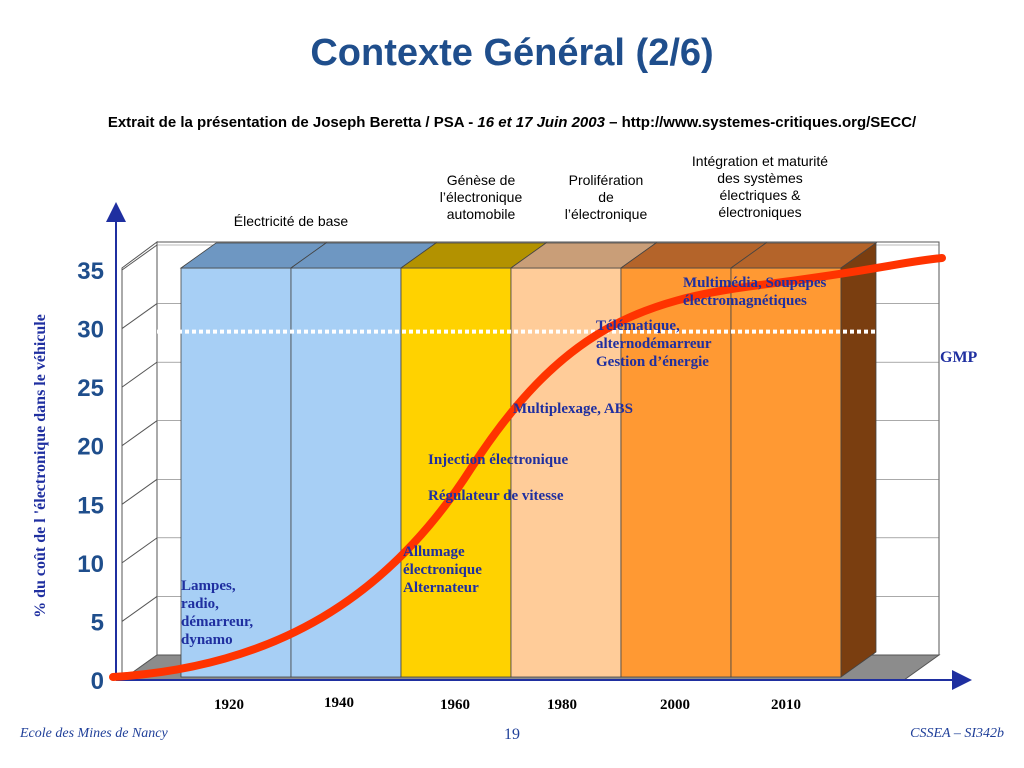 This screenshot has width=1024, height=768. Describe the element at coordinates (481, 214) in the screenshot. I see `phase-label-line: automobile` at that location.